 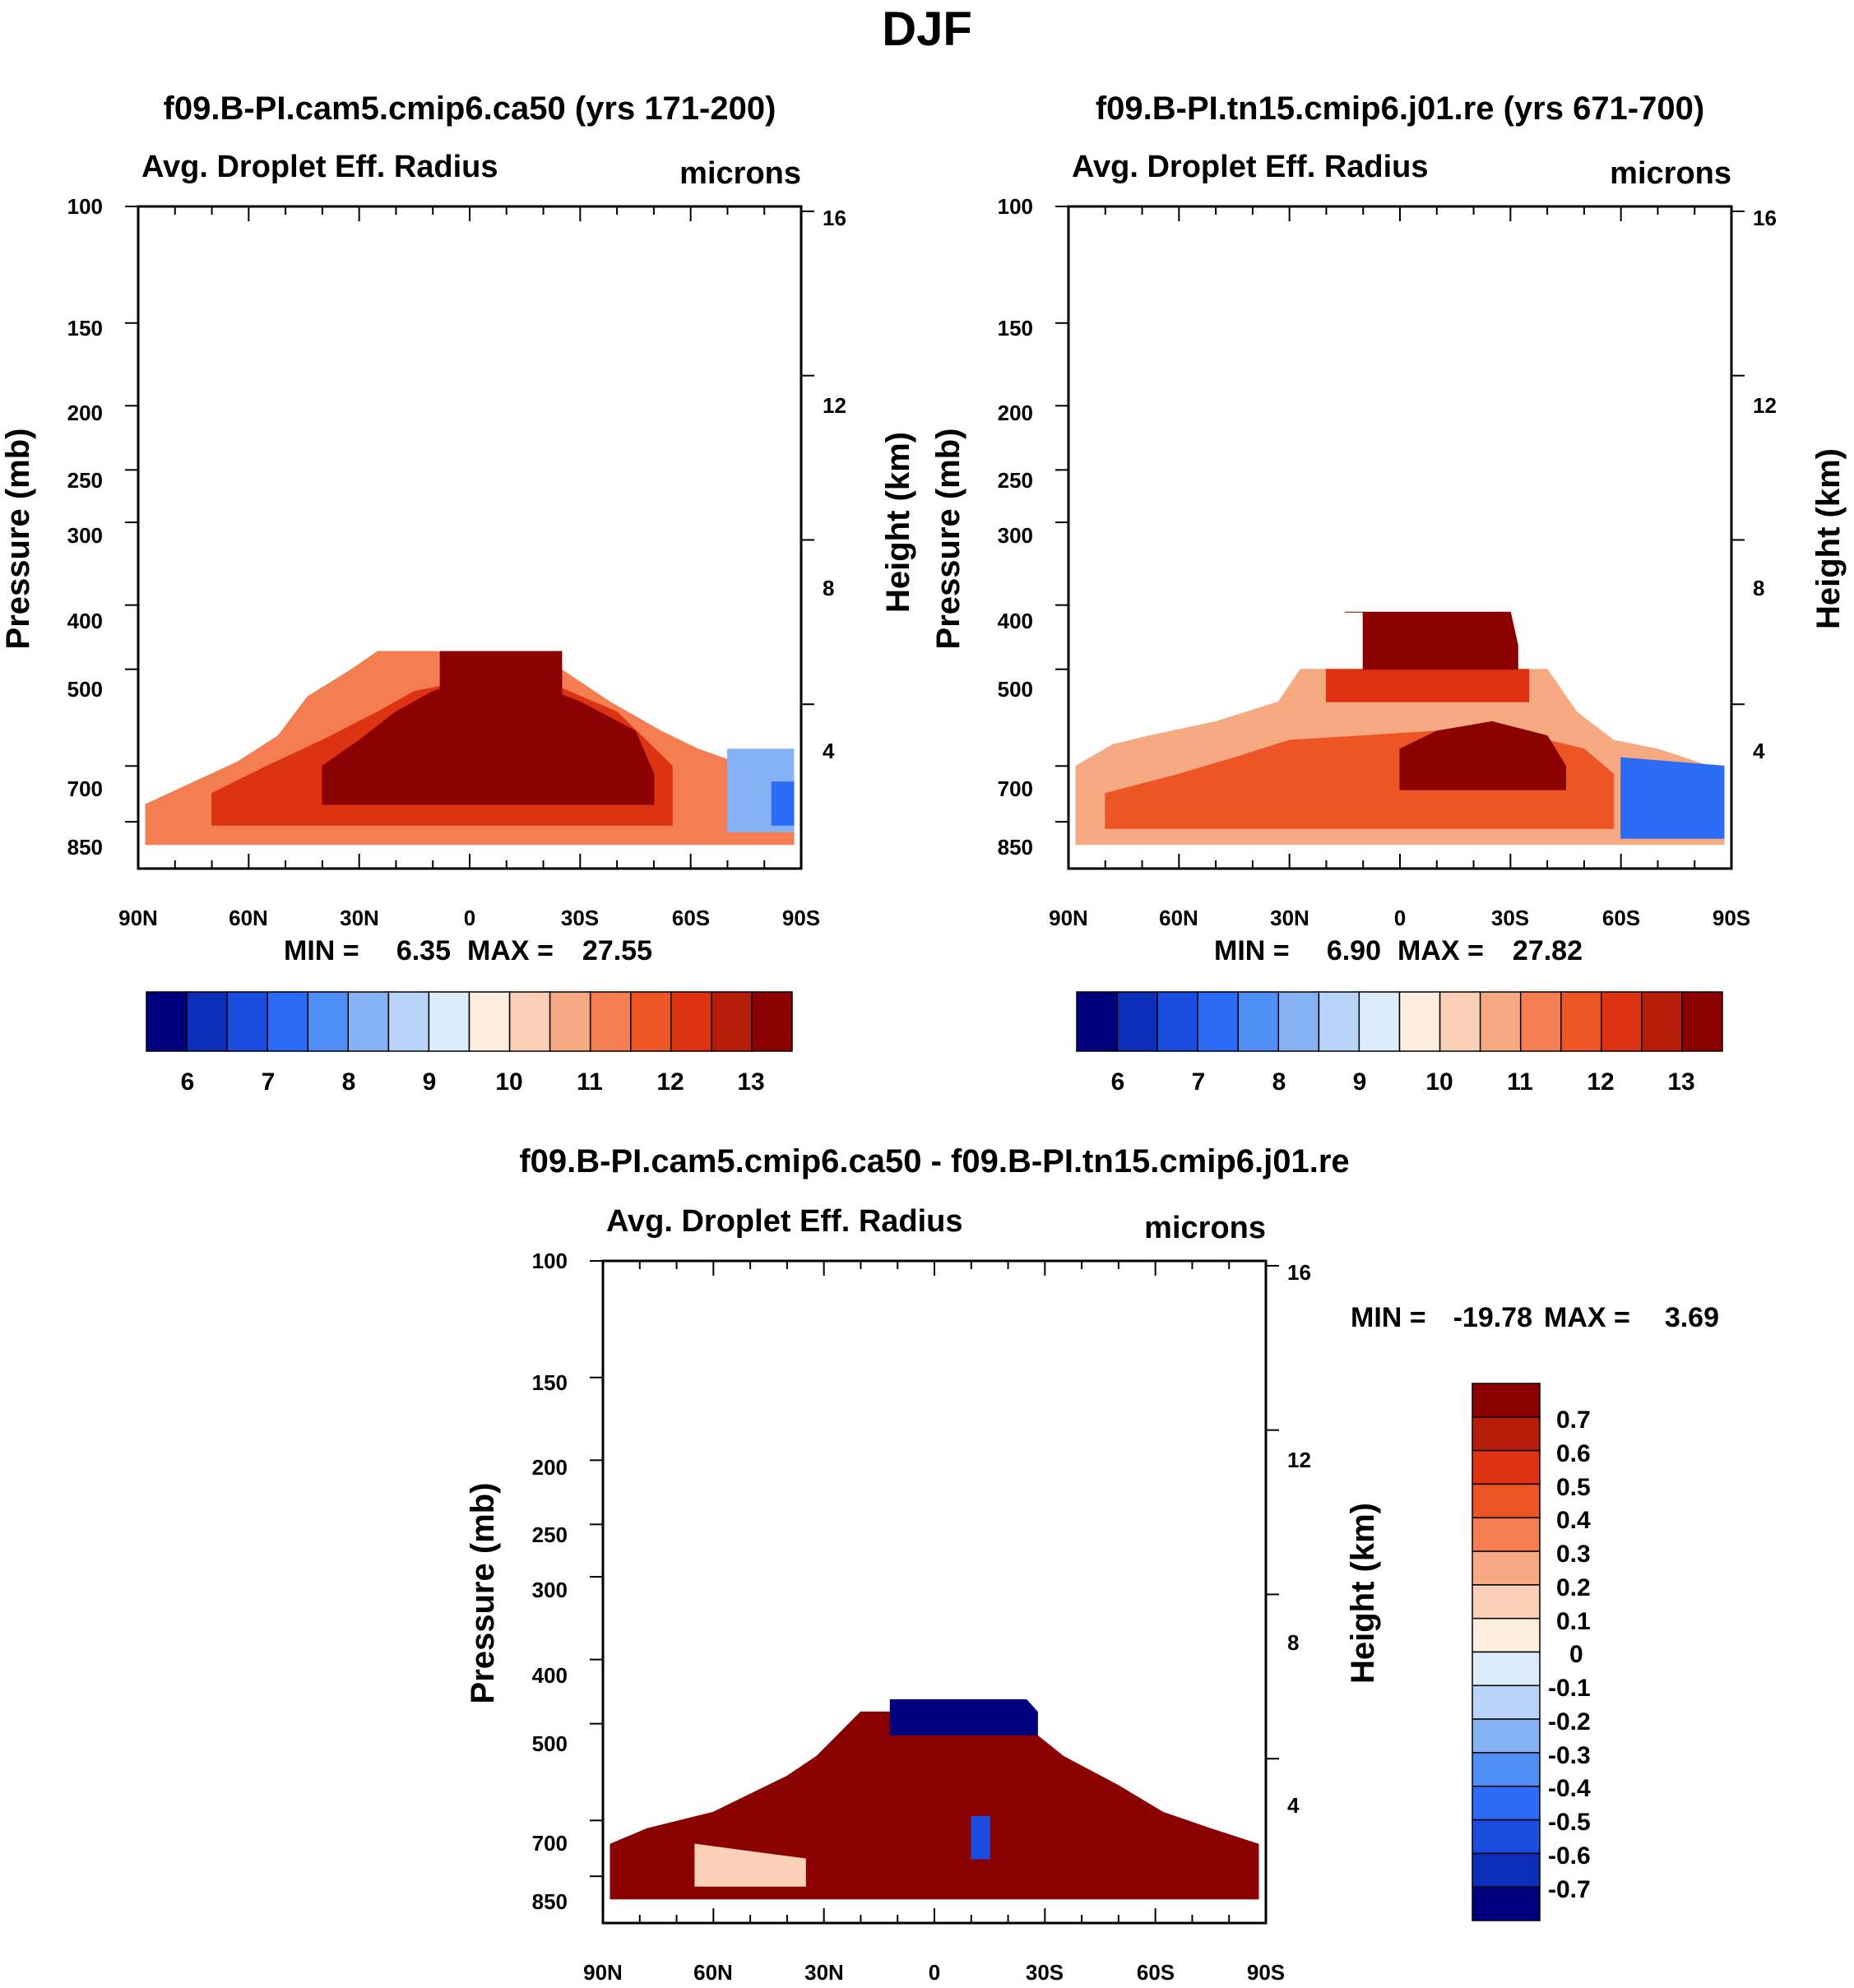 What do you see at coordinates (1279, 1082) in the screenshot?
I see `colorbar-label: 8` at bounding box center [1279, 1082].